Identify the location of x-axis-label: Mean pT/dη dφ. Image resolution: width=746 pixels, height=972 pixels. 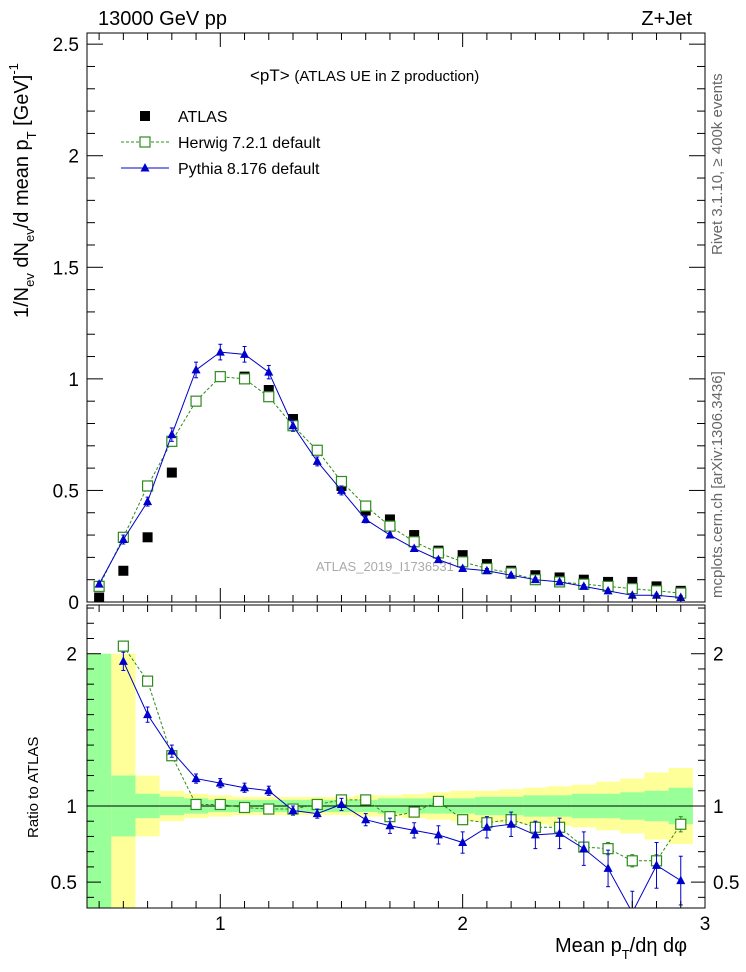
(621, 948).